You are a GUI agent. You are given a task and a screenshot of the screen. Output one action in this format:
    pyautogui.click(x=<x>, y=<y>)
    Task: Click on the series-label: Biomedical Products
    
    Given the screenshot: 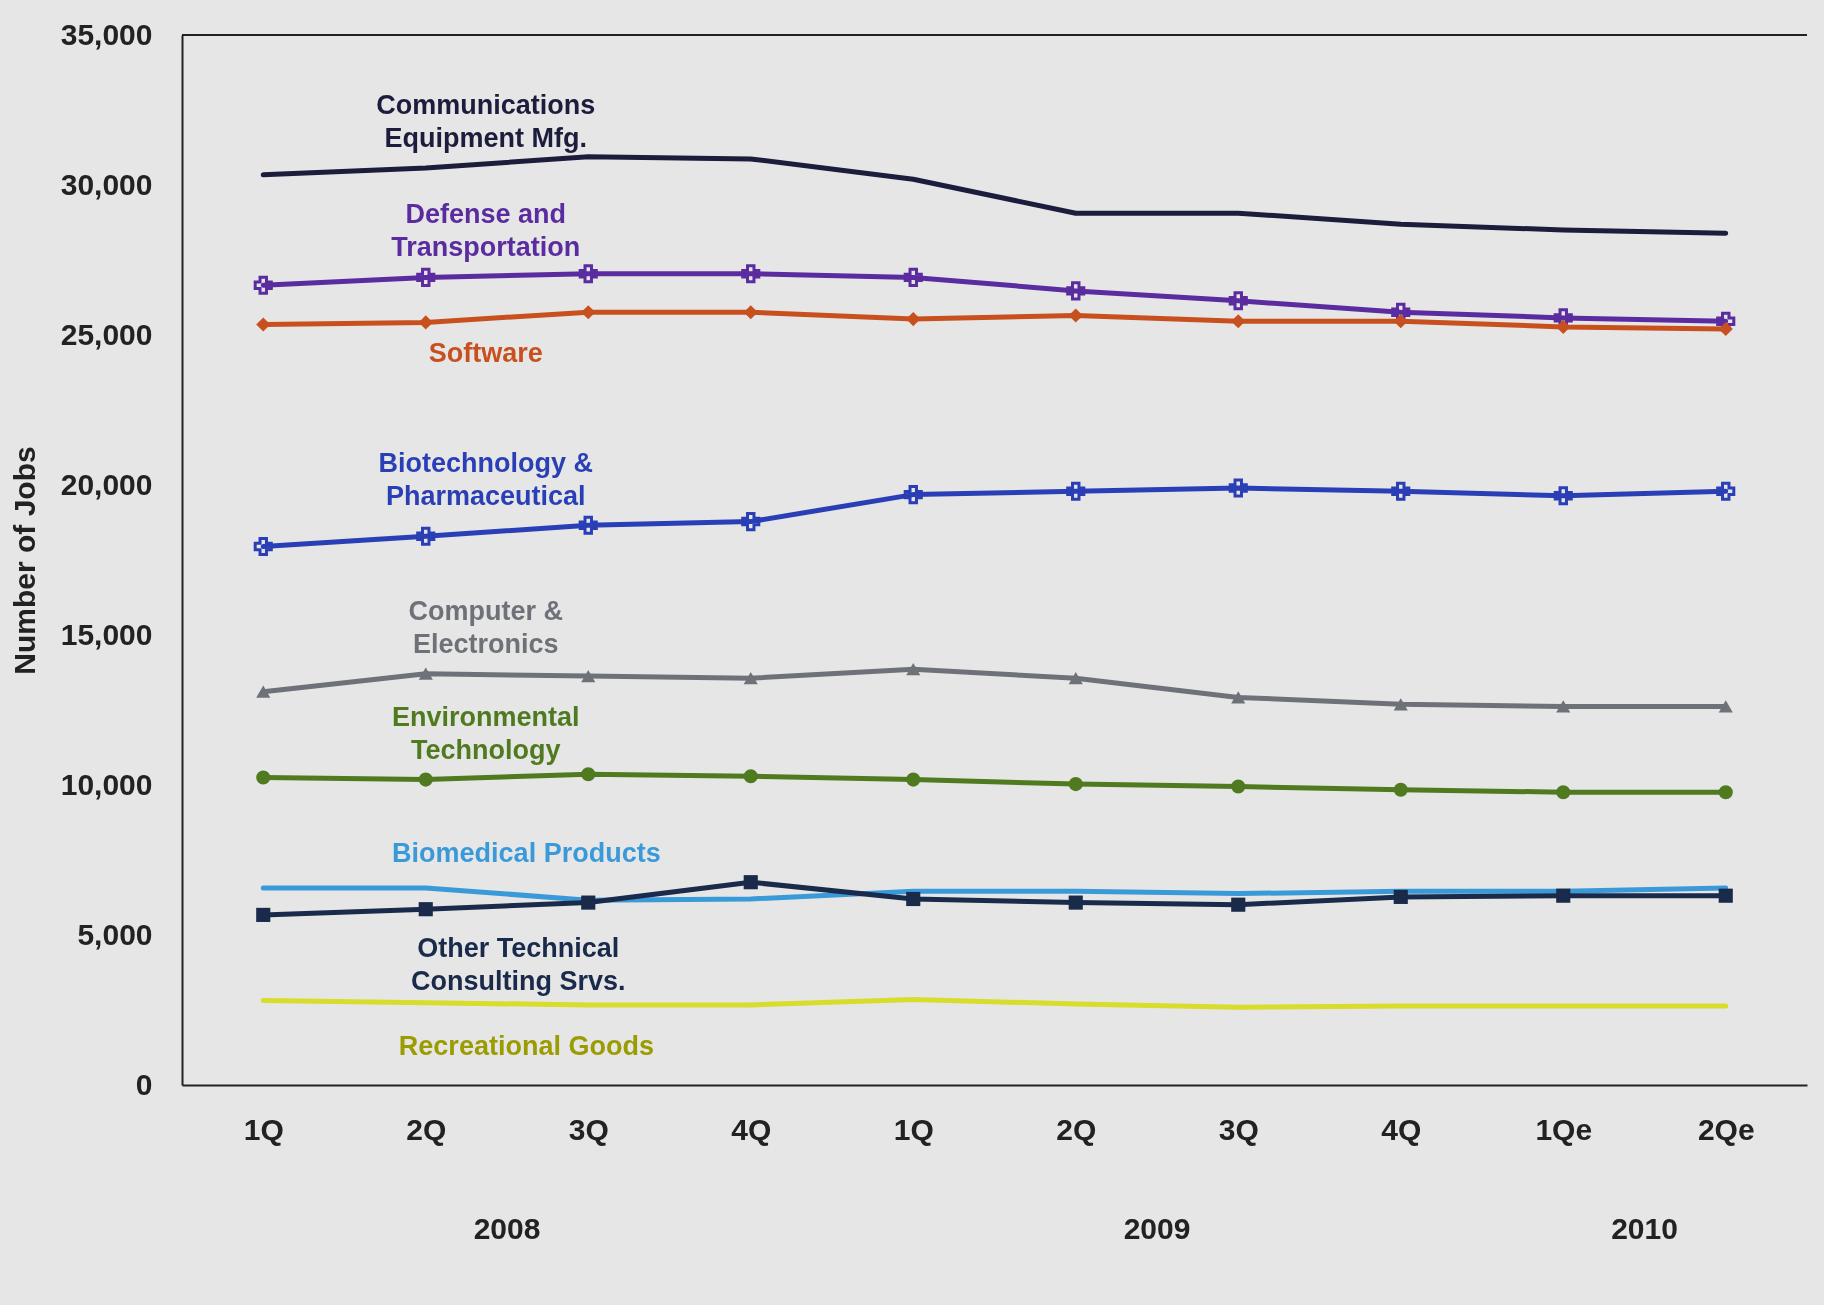 What is the action you would take?
    pyautogui.click(x=526, y=852)
    